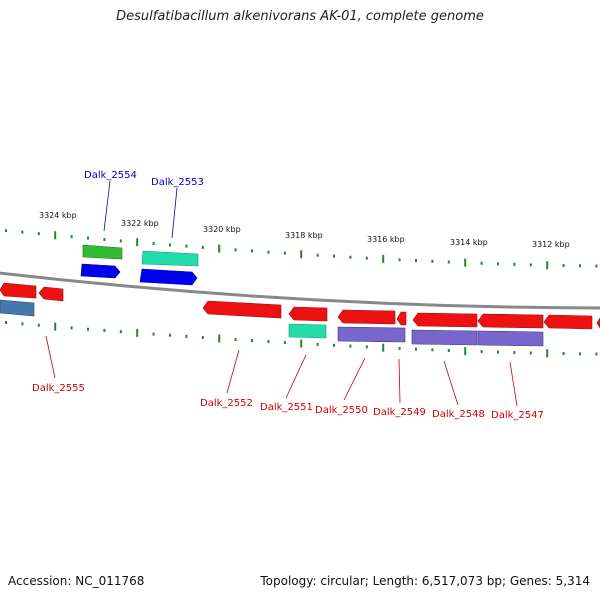 Image resolution: width=600 pixels, height=600 pixels. What do you see at coordinates (301, 249) in the screenshot?
I see `scale-ticks-top` at bounding box center [301, 249].